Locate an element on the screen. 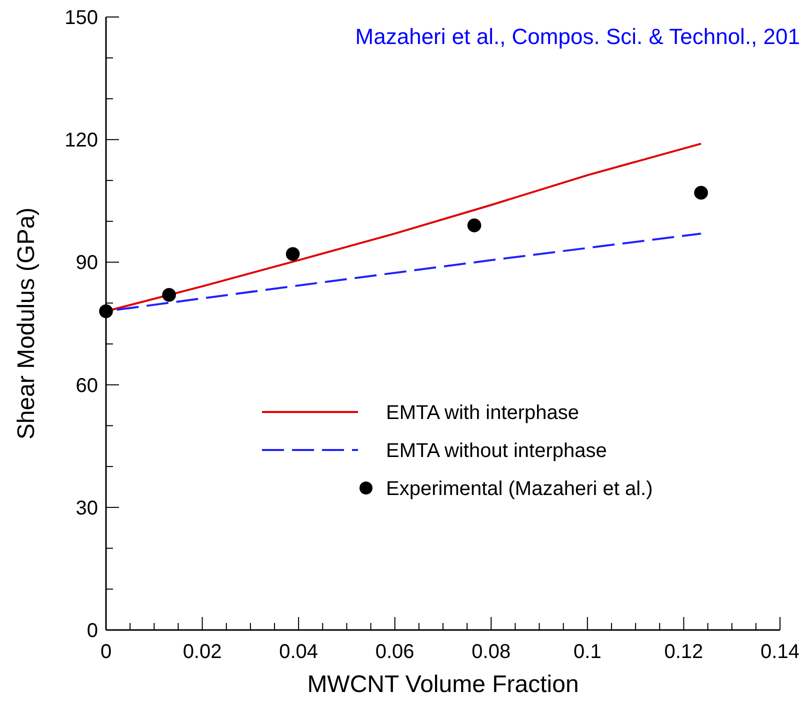 This screenshot has width=804, height=704. legend-label: EMTA with interphase is located at coordinates (483, 413).